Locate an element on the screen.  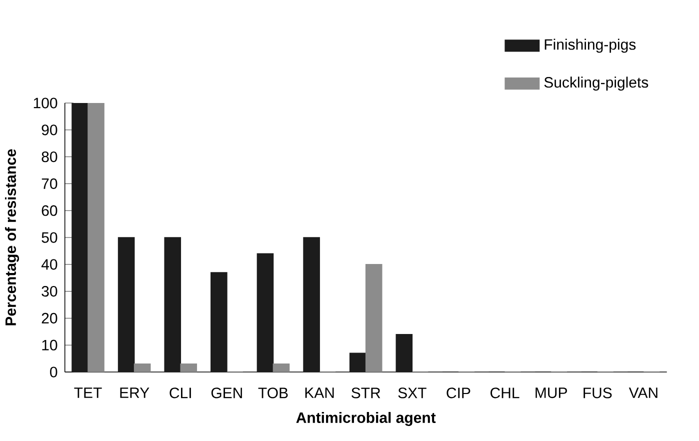
x-tick-label: VAN is located at coordinates (643, 393).